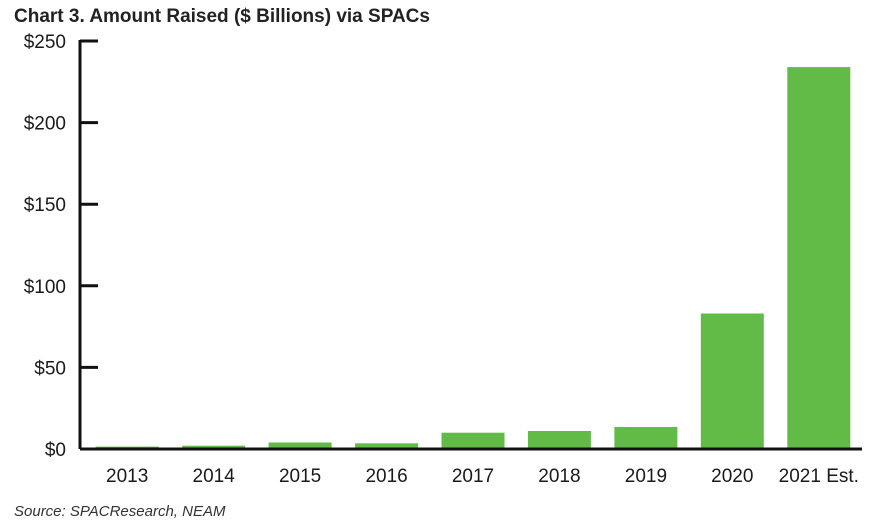 This screenshot has height=527, width=871. What do you see at coordinates (214, 447) in the screenshot?
I see `bar-2014` at bounding box center [214, 447].